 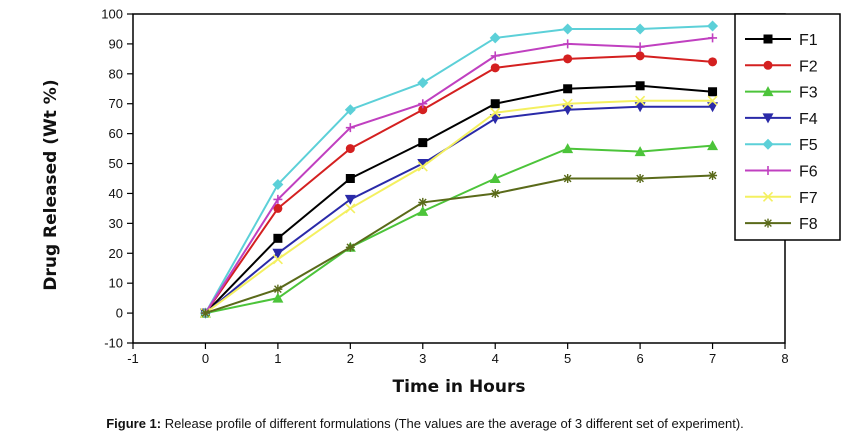 What do you see at coordinates (639, 358) in the screenshot?
I see `x-tick-label: 6` at bounding box center [639, 358].